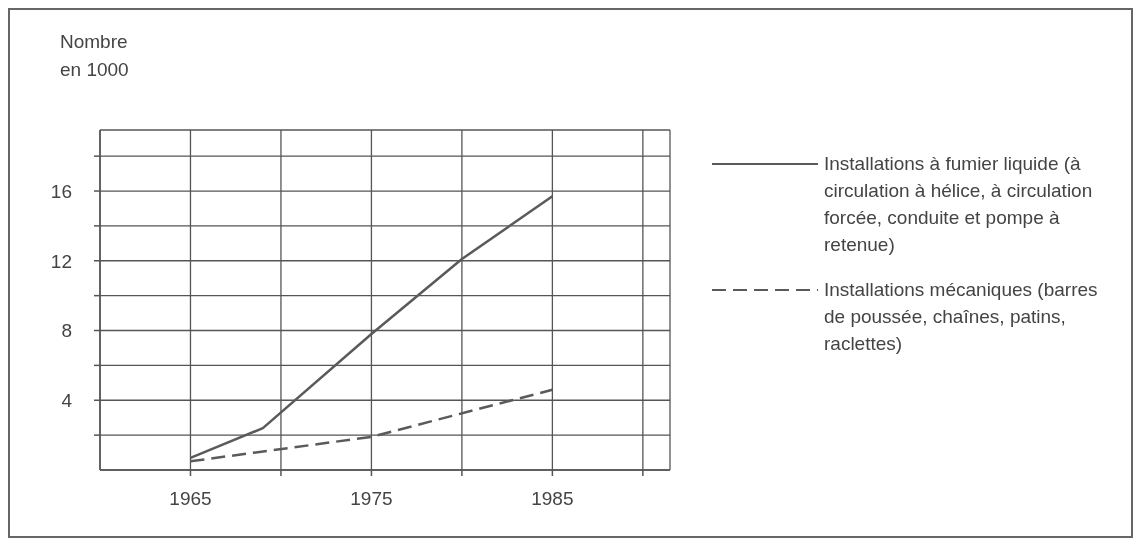  Describe the element at coordinates (552, 499) in the screenshot. I see `x-tick-label: 1985` at that location.